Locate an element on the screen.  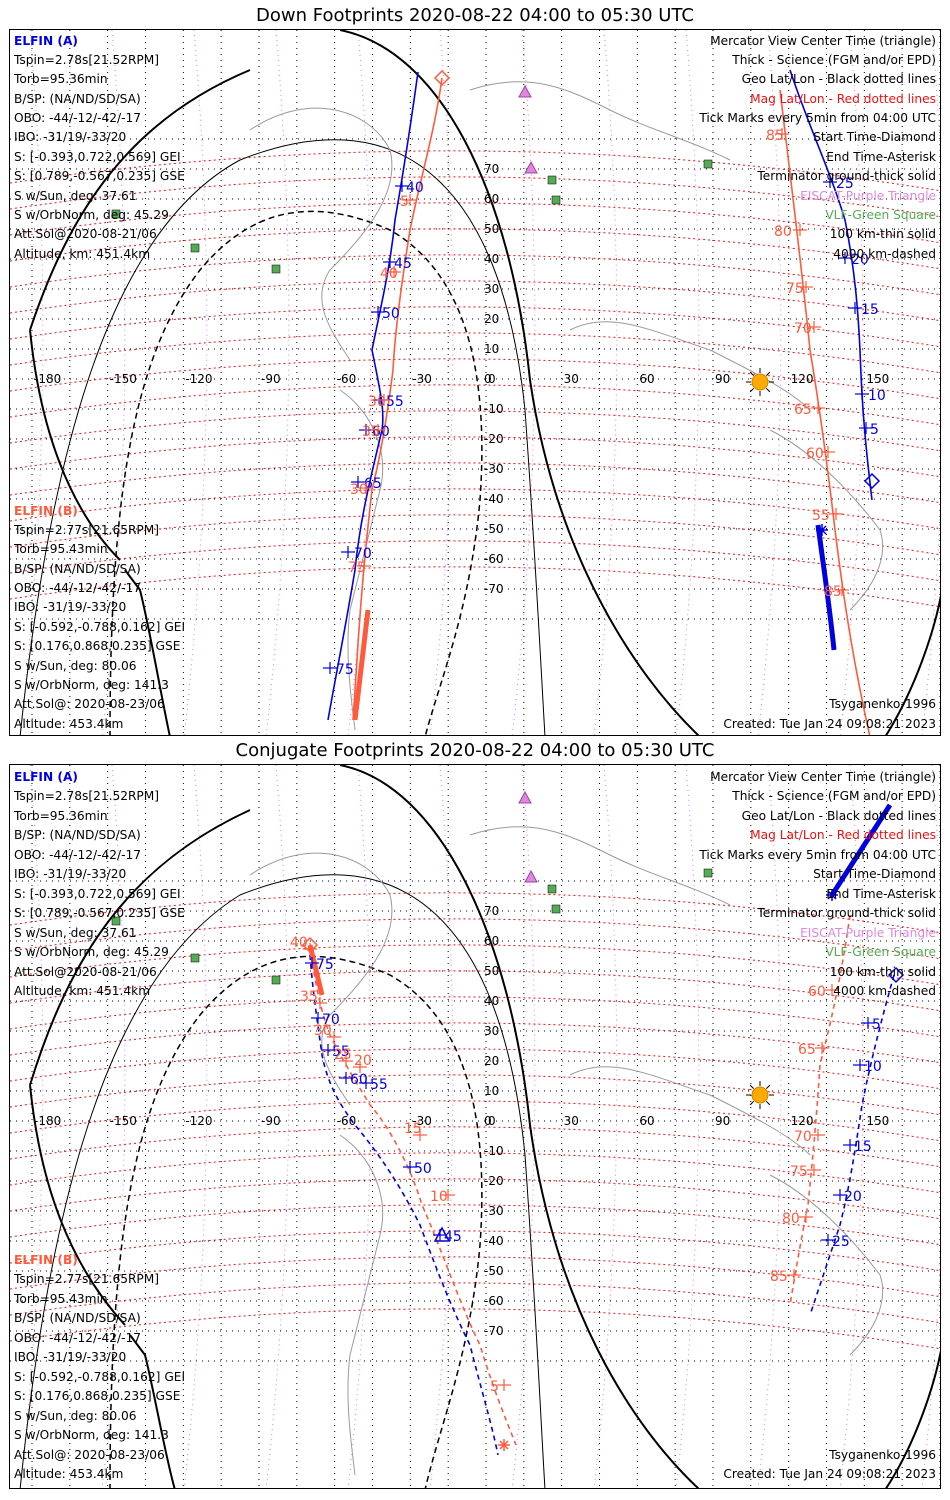
elfin-a-info-line: IBO: -31/19/-33/20 is located at coordinates (70, 874).